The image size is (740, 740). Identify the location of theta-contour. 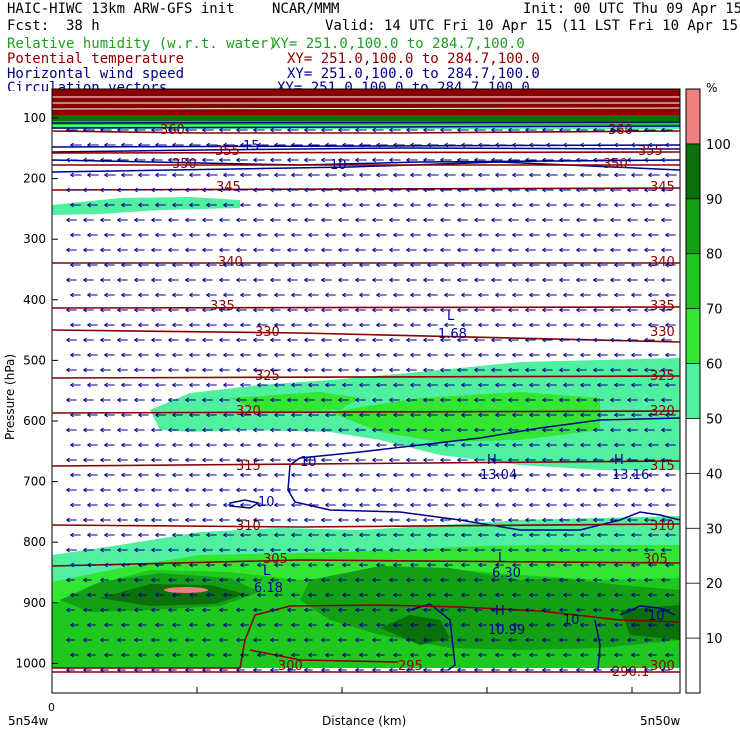
(366, 377).